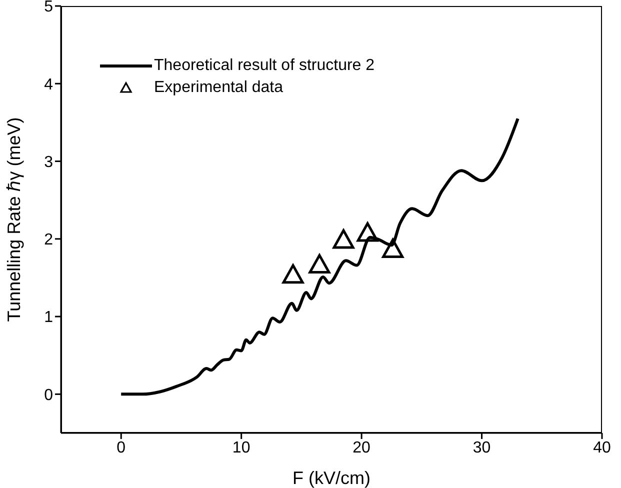 The image size is (621, 488). What do you see at coordinates (14, 219) in the screenshot?
I see `y-axis-title: Tunnelling Rate ℏγ (meV)` at bounding box center [14, 219].